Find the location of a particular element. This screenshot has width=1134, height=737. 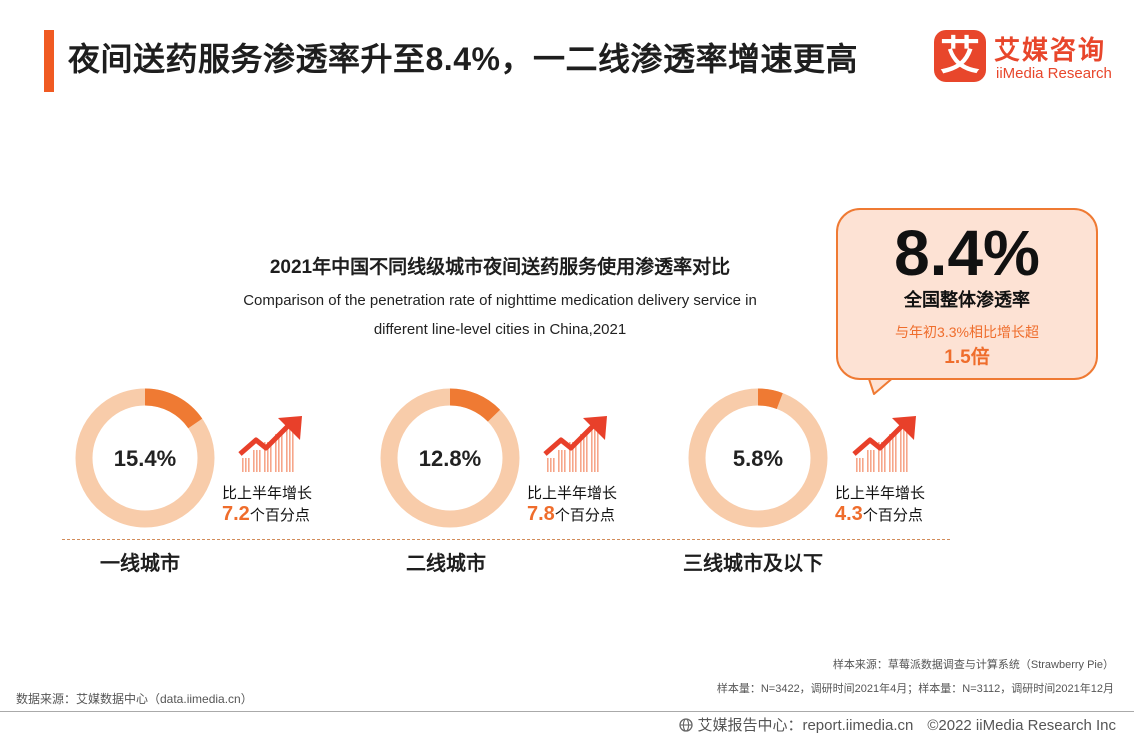

growth-multiple: 1.5倍 is located at coordinates (967, 357).